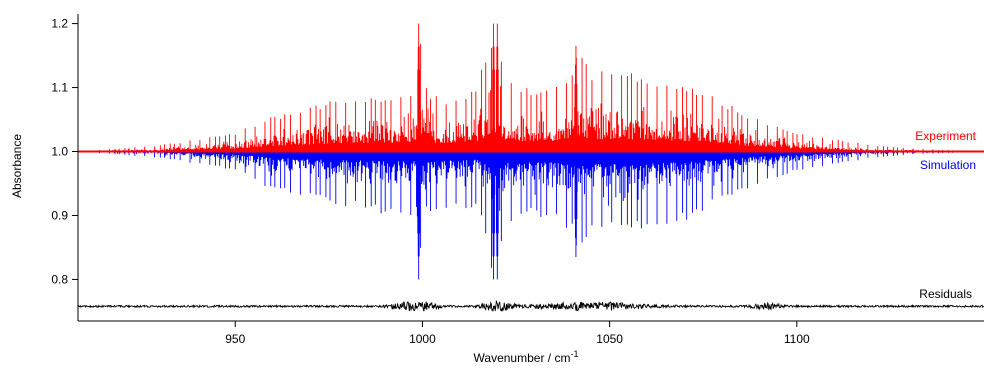 The width and height of the screenshot is (984, 374). I want to click on experiment-label: Experiment, so click(945, 136).